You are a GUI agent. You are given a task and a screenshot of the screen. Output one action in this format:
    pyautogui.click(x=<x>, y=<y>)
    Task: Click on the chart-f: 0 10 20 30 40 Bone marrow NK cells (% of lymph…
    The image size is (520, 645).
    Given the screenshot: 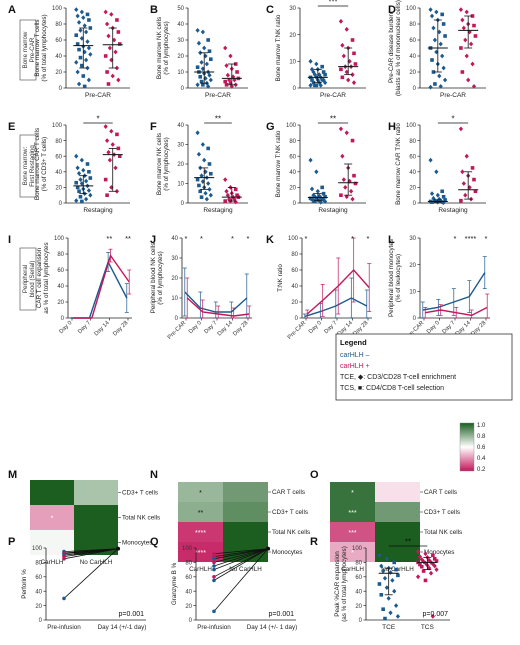 What is the action you would take?
    pyautogui.click(x=202, y=164)
    